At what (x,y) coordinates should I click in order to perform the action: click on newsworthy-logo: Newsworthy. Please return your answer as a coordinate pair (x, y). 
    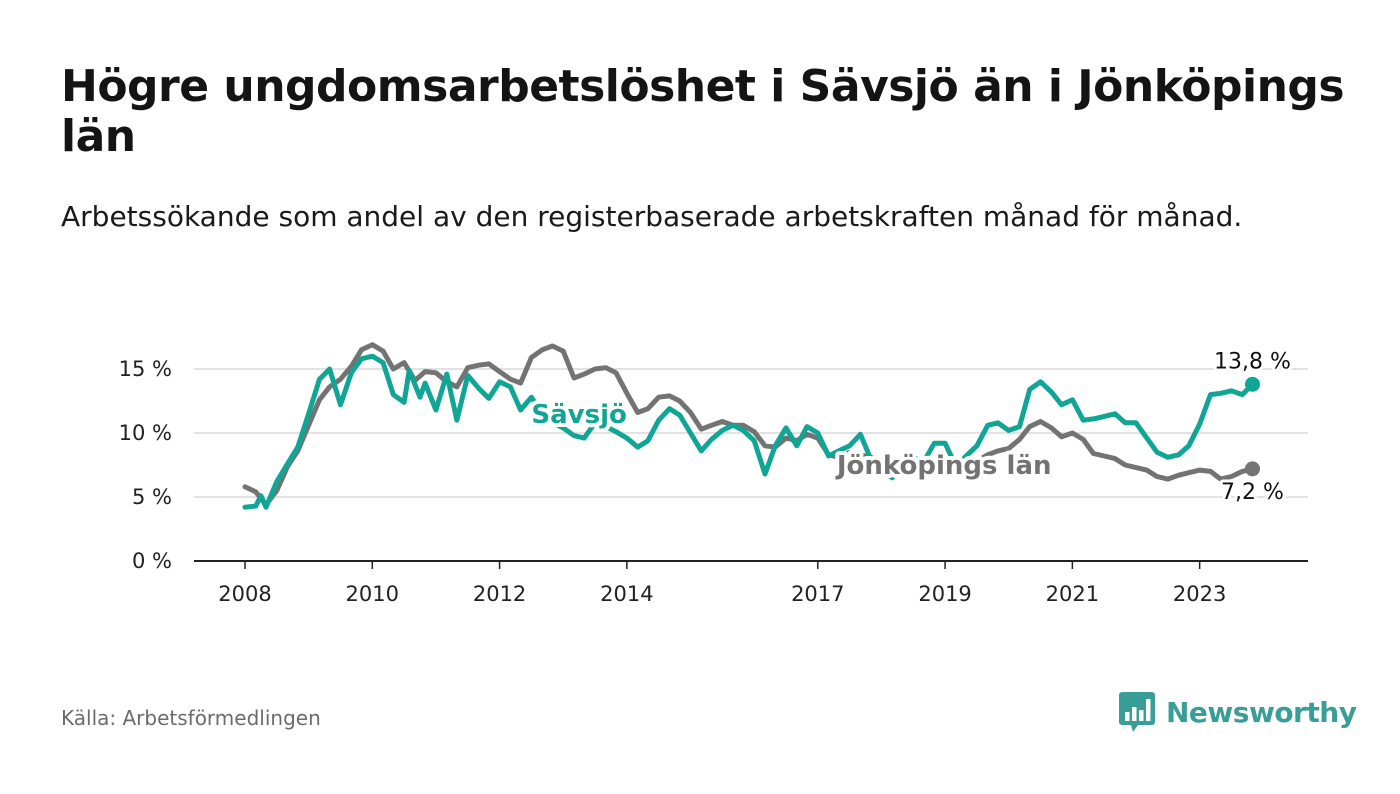
    Looking at the image, I should click on (1237, 712).